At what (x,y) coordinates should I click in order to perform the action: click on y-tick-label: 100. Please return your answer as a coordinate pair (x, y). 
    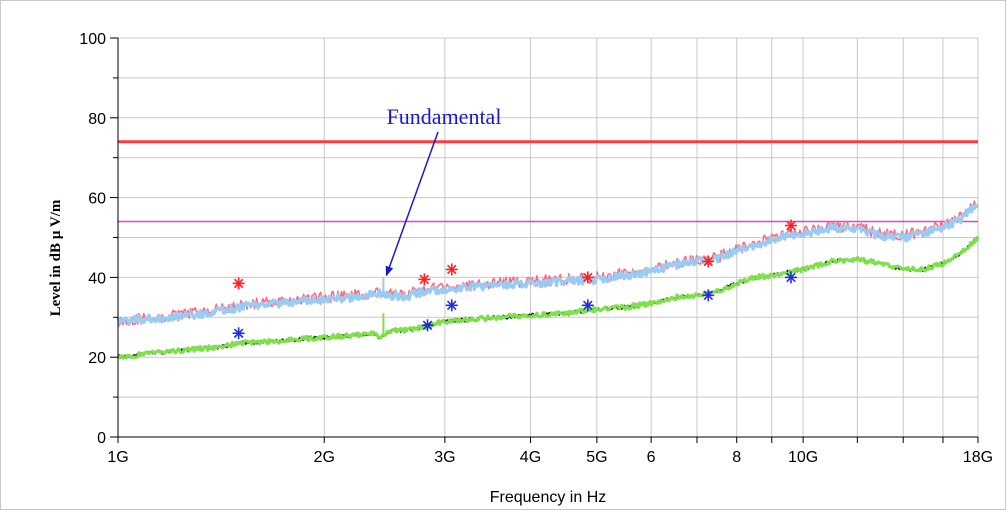
    Looking at the image, I should click on (92, 39).